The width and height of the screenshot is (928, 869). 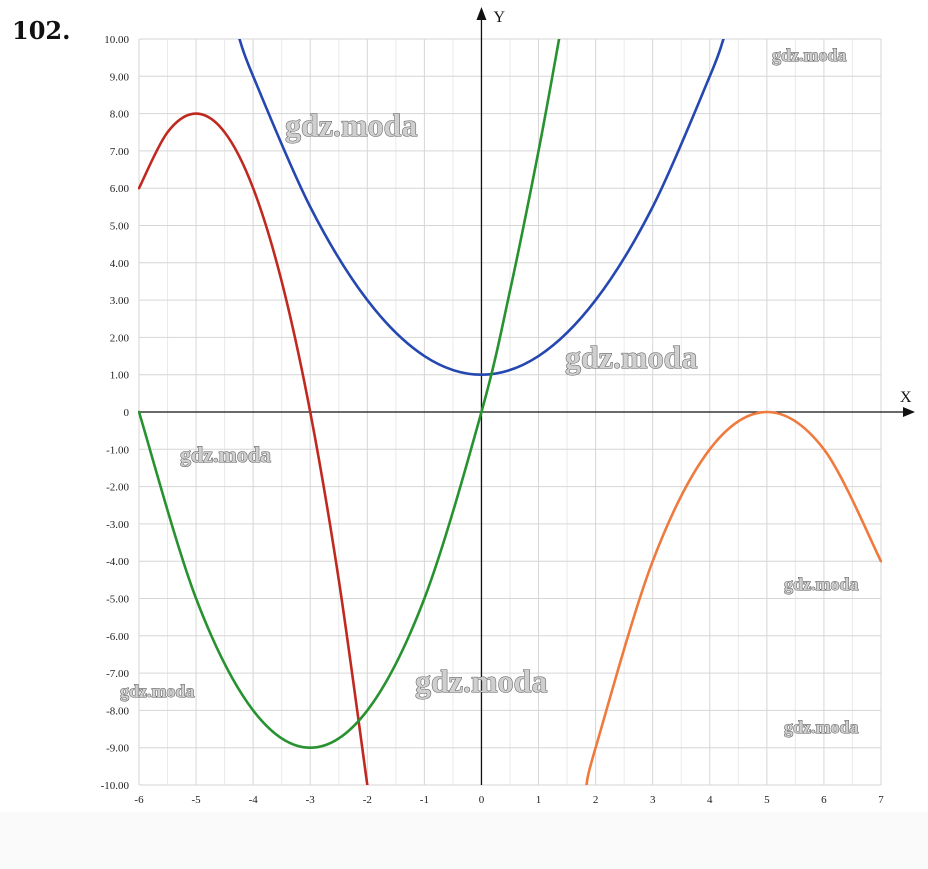 I want to click on x-tick-label: 1, so click(x=539, y=800).